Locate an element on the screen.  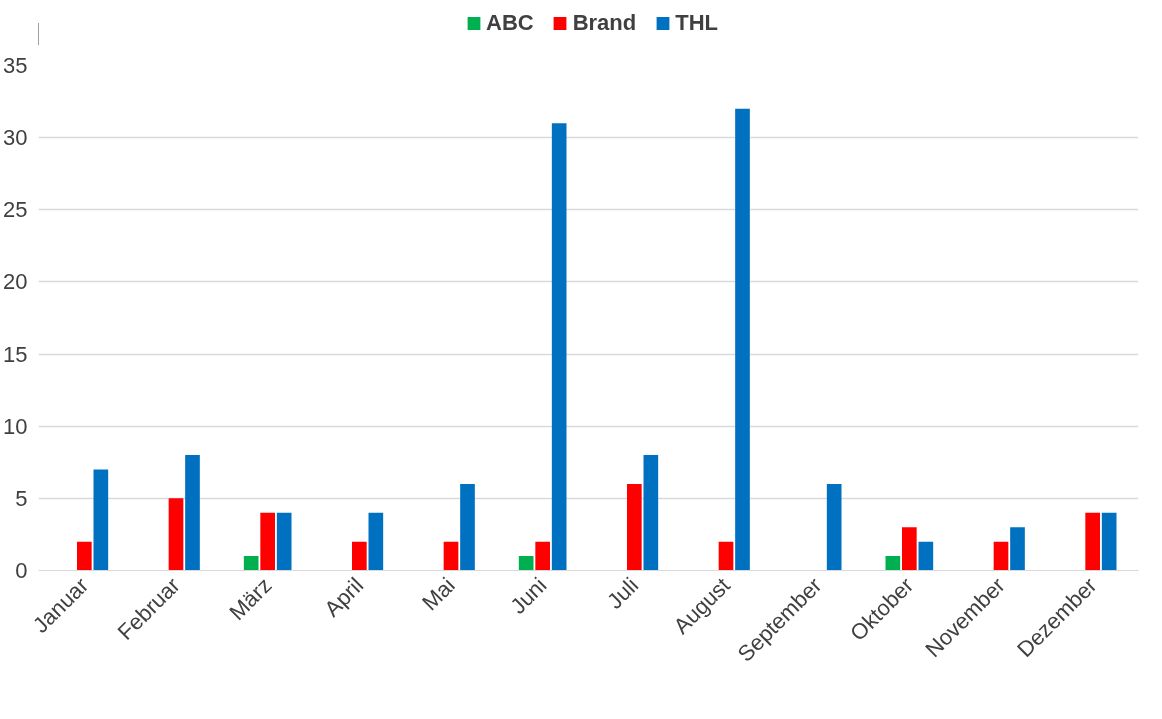
y-tick-label: 5 is located at coordinates (21, 498).